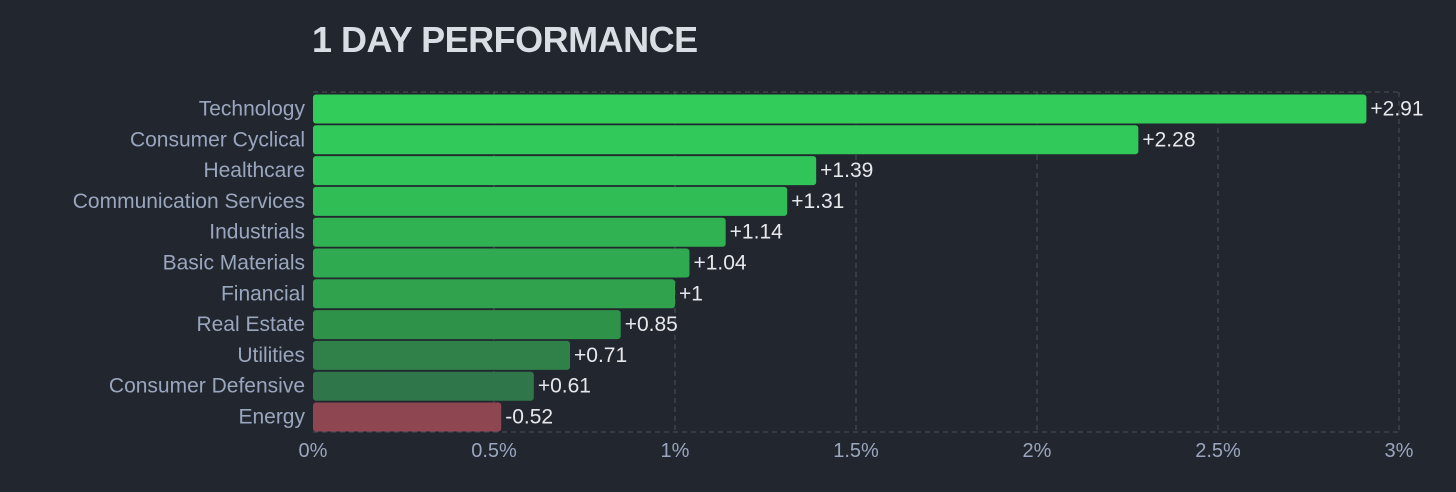  What do you see at coordinates (263, 293) in the screenshot?
I see `category-label: Financial` at bounding box center [263, 293].